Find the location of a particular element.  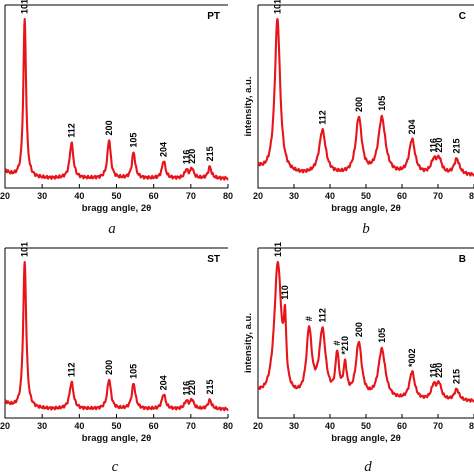

peak-label: 110 is located at coordinates (285, 292).